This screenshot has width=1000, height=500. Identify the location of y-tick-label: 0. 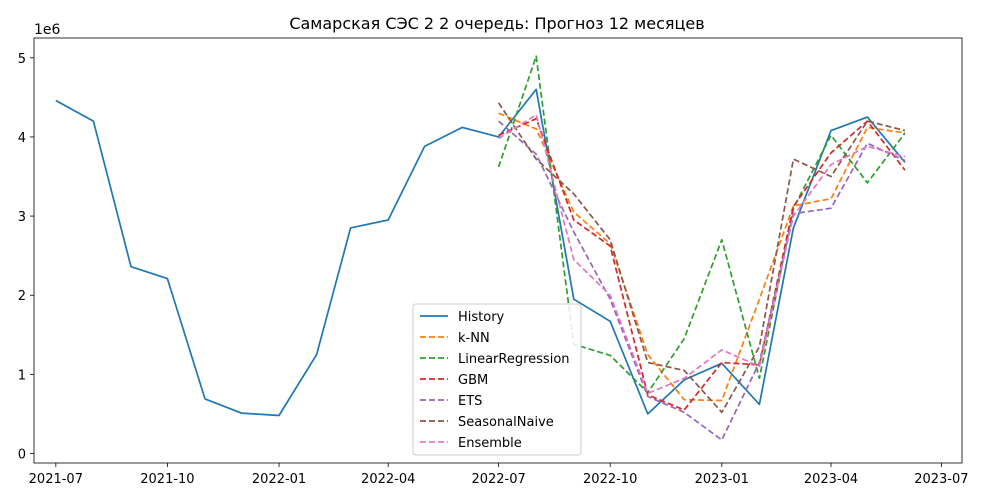
(22, 455).